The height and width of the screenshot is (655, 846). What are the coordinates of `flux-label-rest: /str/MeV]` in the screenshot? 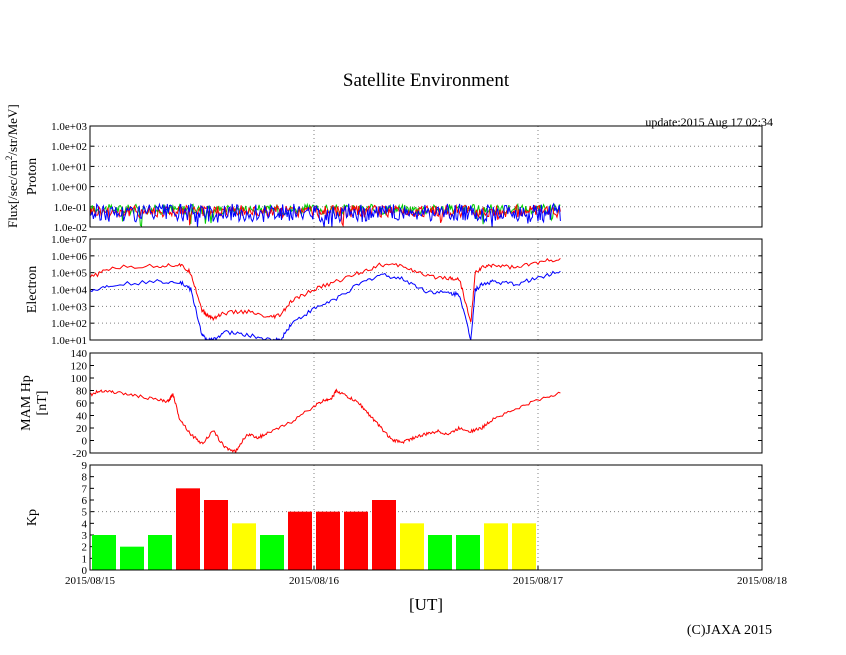 It's located at (12, 129).